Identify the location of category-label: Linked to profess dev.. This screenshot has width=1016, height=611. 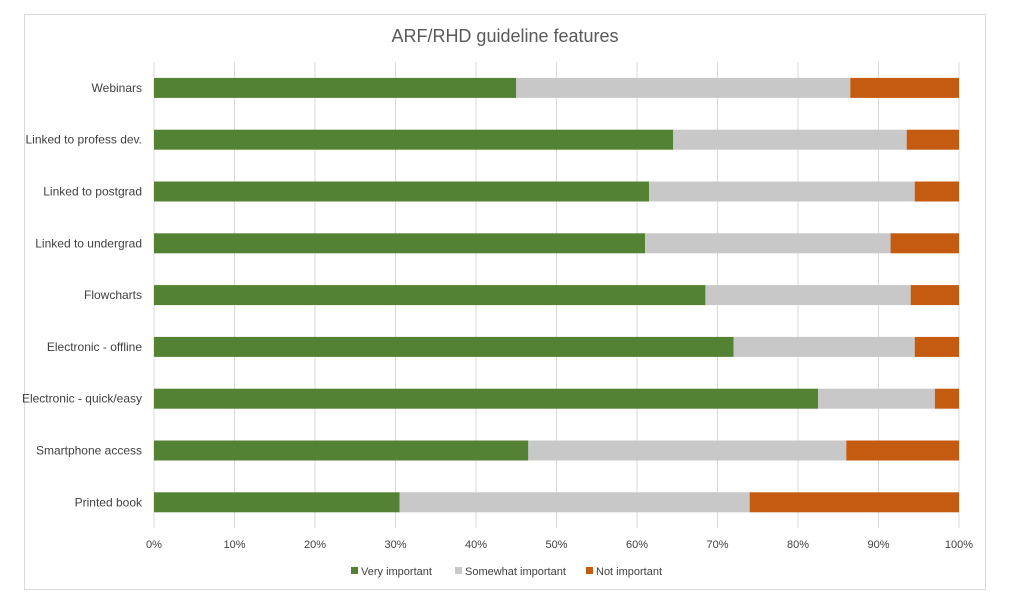
(83, 140).